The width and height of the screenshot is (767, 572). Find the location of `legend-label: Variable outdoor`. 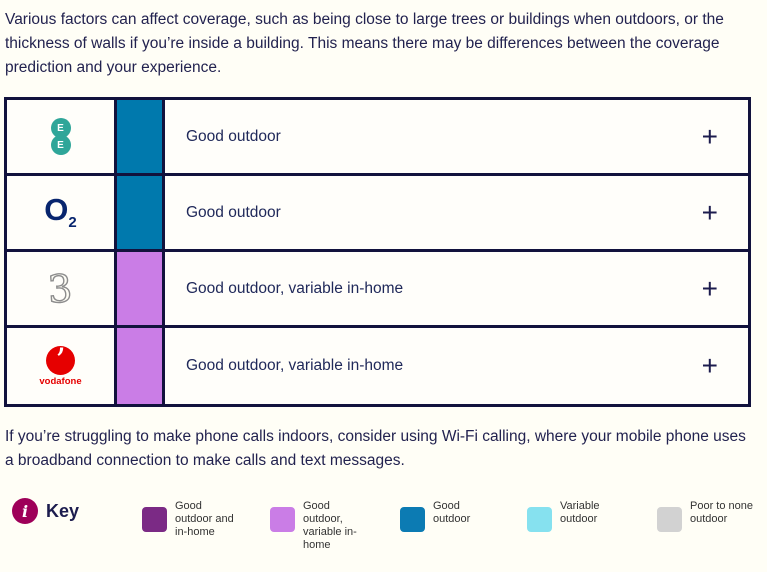

legend-label: Variable outdoor is located at coordinates (580, 512).